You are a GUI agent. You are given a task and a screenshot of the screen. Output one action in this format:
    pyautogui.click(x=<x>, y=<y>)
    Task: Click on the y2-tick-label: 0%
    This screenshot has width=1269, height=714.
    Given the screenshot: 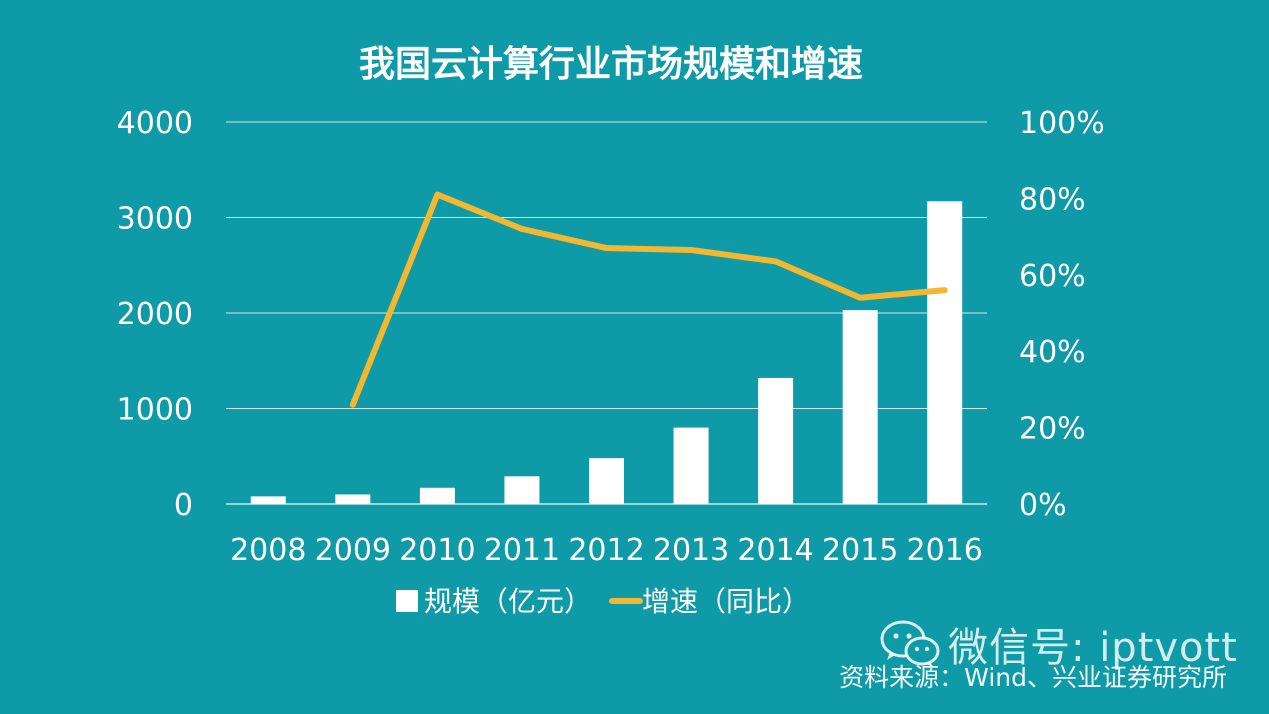 What is the action you would take?
    pyautogui.click(x=1043, y=505)
    